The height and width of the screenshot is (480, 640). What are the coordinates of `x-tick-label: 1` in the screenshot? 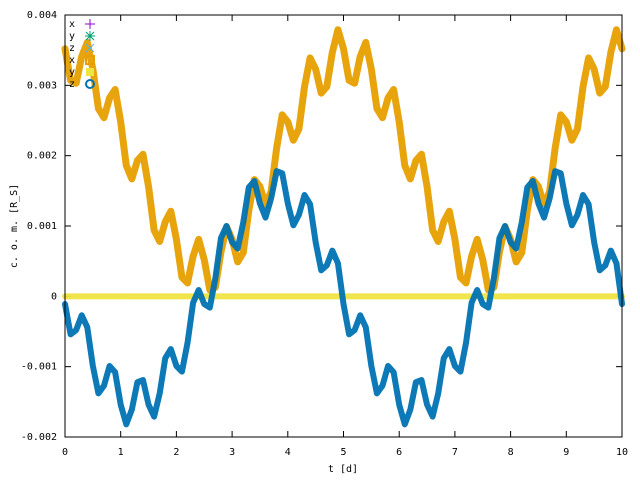 It's located at (121, 452).